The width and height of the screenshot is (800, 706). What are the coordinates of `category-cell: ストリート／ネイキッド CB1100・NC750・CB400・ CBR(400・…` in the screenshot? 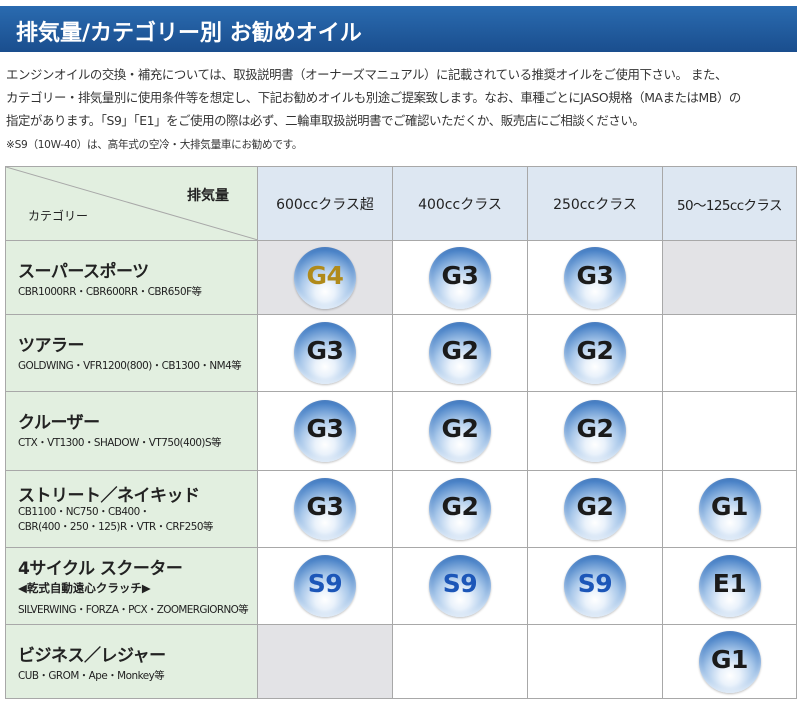 It's located at (131, 509).